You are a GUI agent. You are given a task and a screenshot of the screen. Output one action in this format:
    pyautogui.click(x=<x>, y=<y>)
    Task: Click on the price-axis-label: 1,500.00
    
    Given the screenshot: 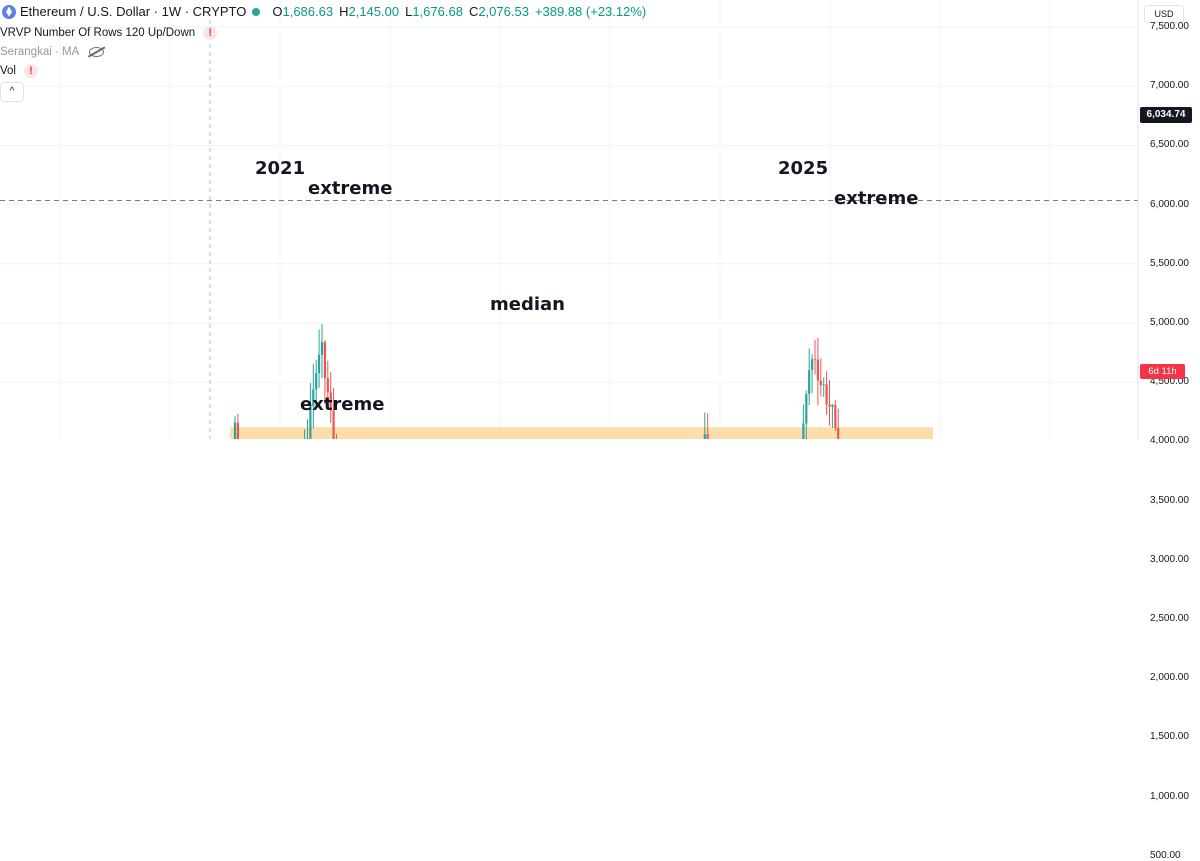 What is the action you would take?
    pyautogui.click(x=1169, y=737)
    